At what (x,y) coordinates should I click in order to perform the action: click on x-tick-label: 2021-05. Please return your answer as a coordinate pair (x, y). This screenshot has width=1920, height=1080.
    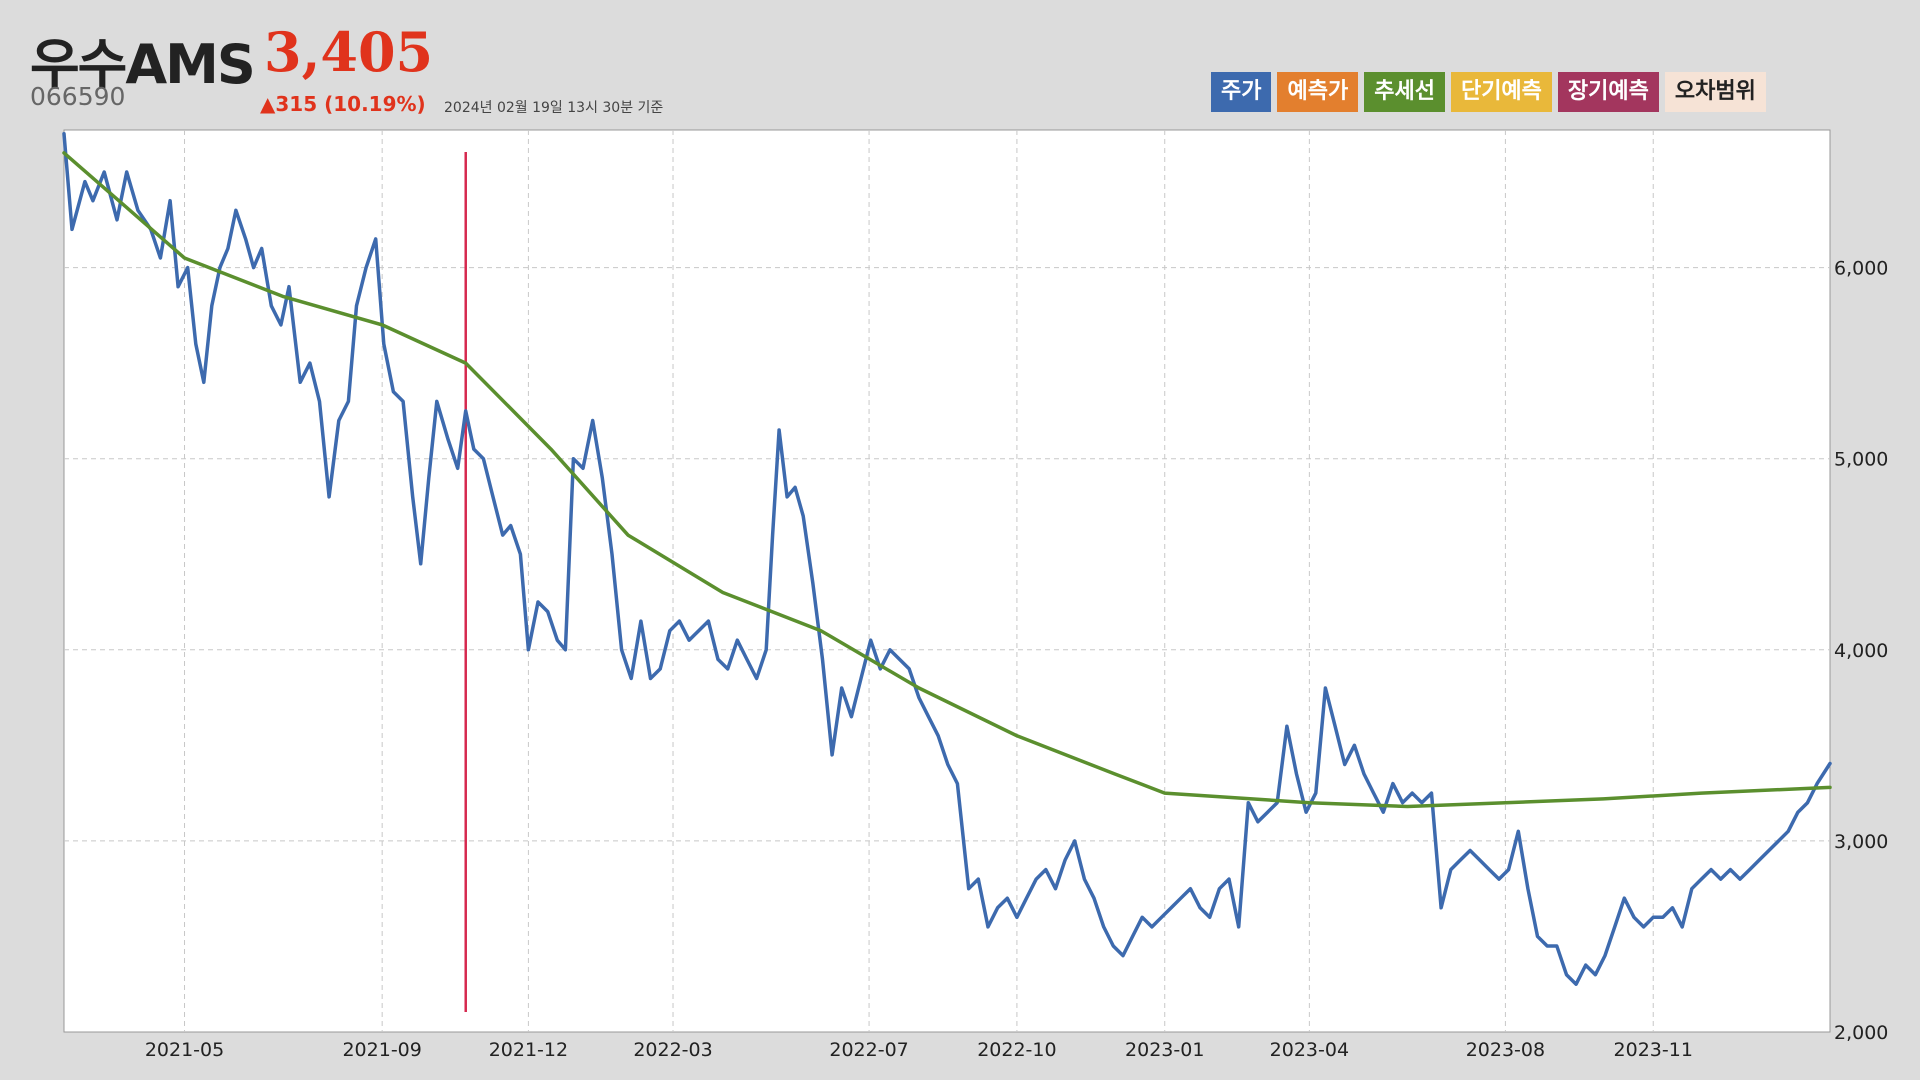
    Looking at the image, I should click on (184, 1050).